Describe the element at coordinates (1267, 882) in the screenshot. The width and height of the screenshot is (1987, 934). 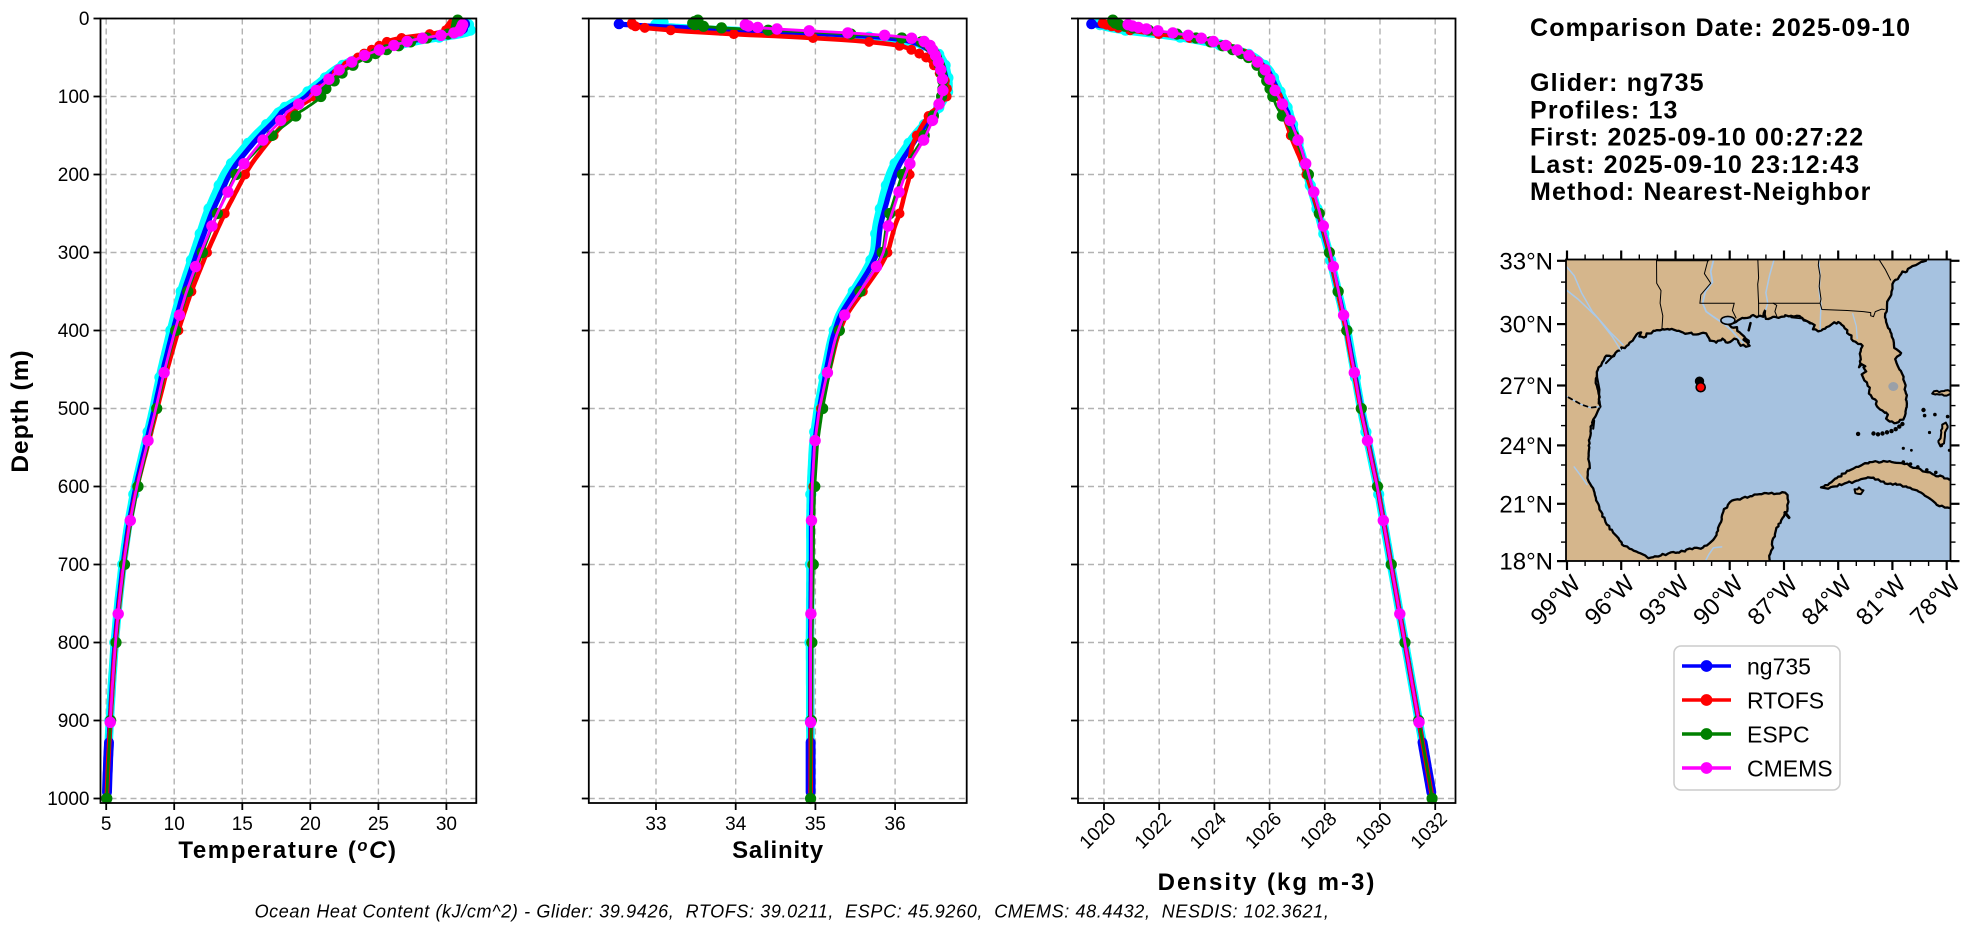
I see `svg-text: Density (kg m-3)` at that location.